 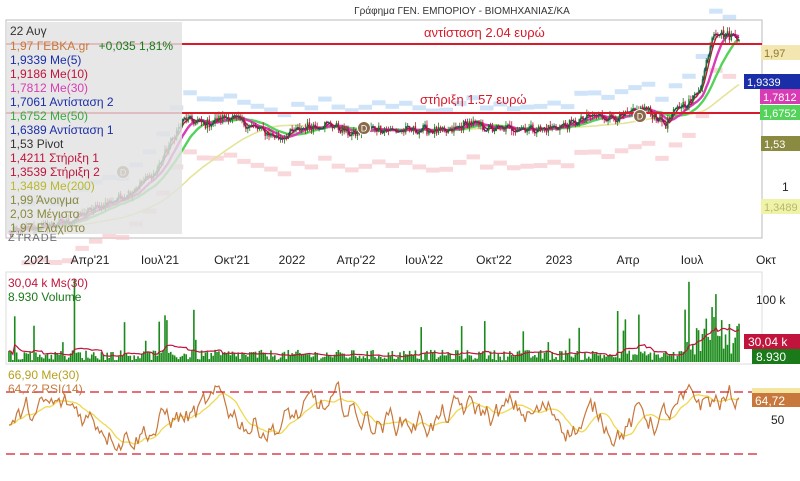 I want to click on dividend-marker-icon, so click(x=364, y=128).